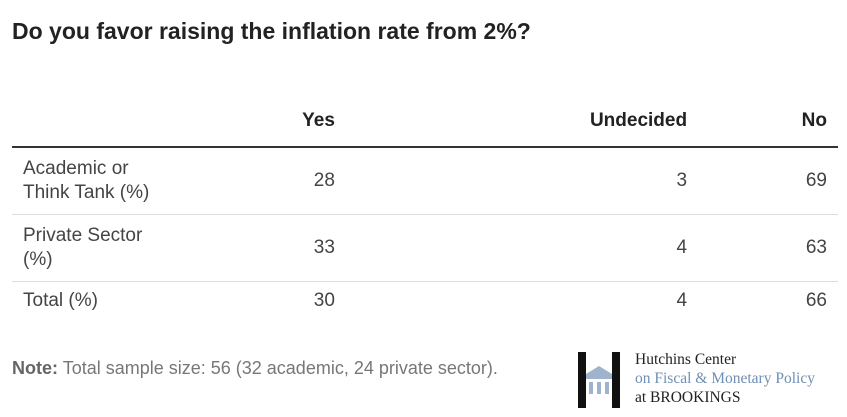 The image size is (847, 417). Describe the element at coordinates (265, 124) in the screenshot. I see `header-cell: Yes` at that location.